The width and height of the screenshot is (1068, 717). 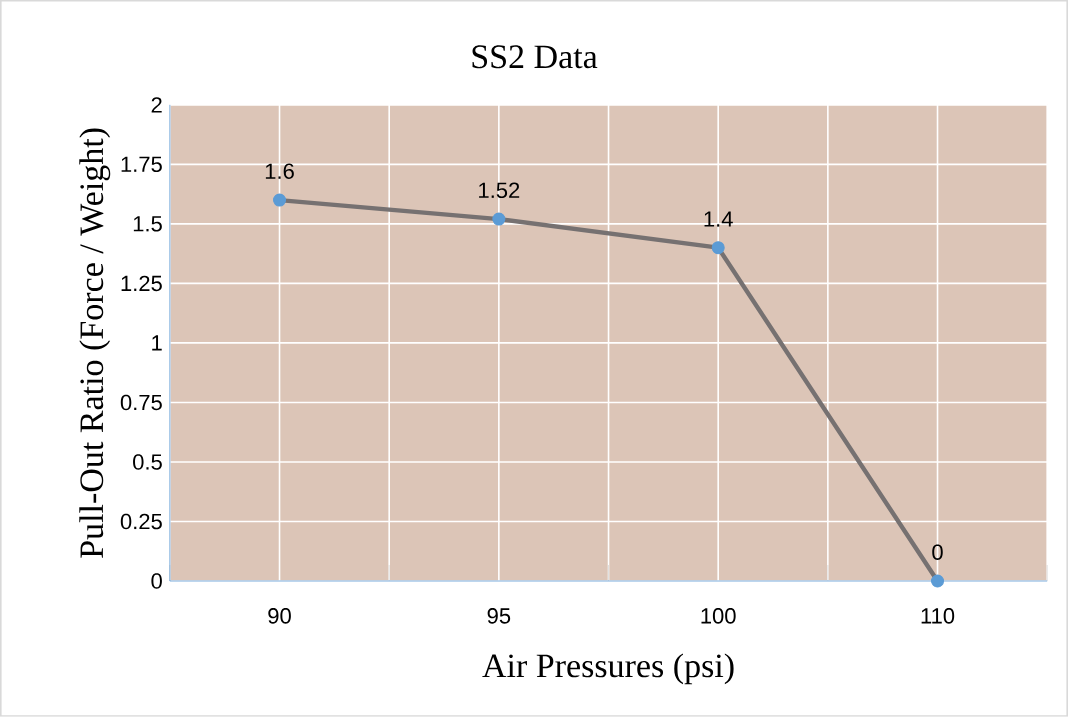 I want to click on data-label: 1.4, so click(x=718, y=219).